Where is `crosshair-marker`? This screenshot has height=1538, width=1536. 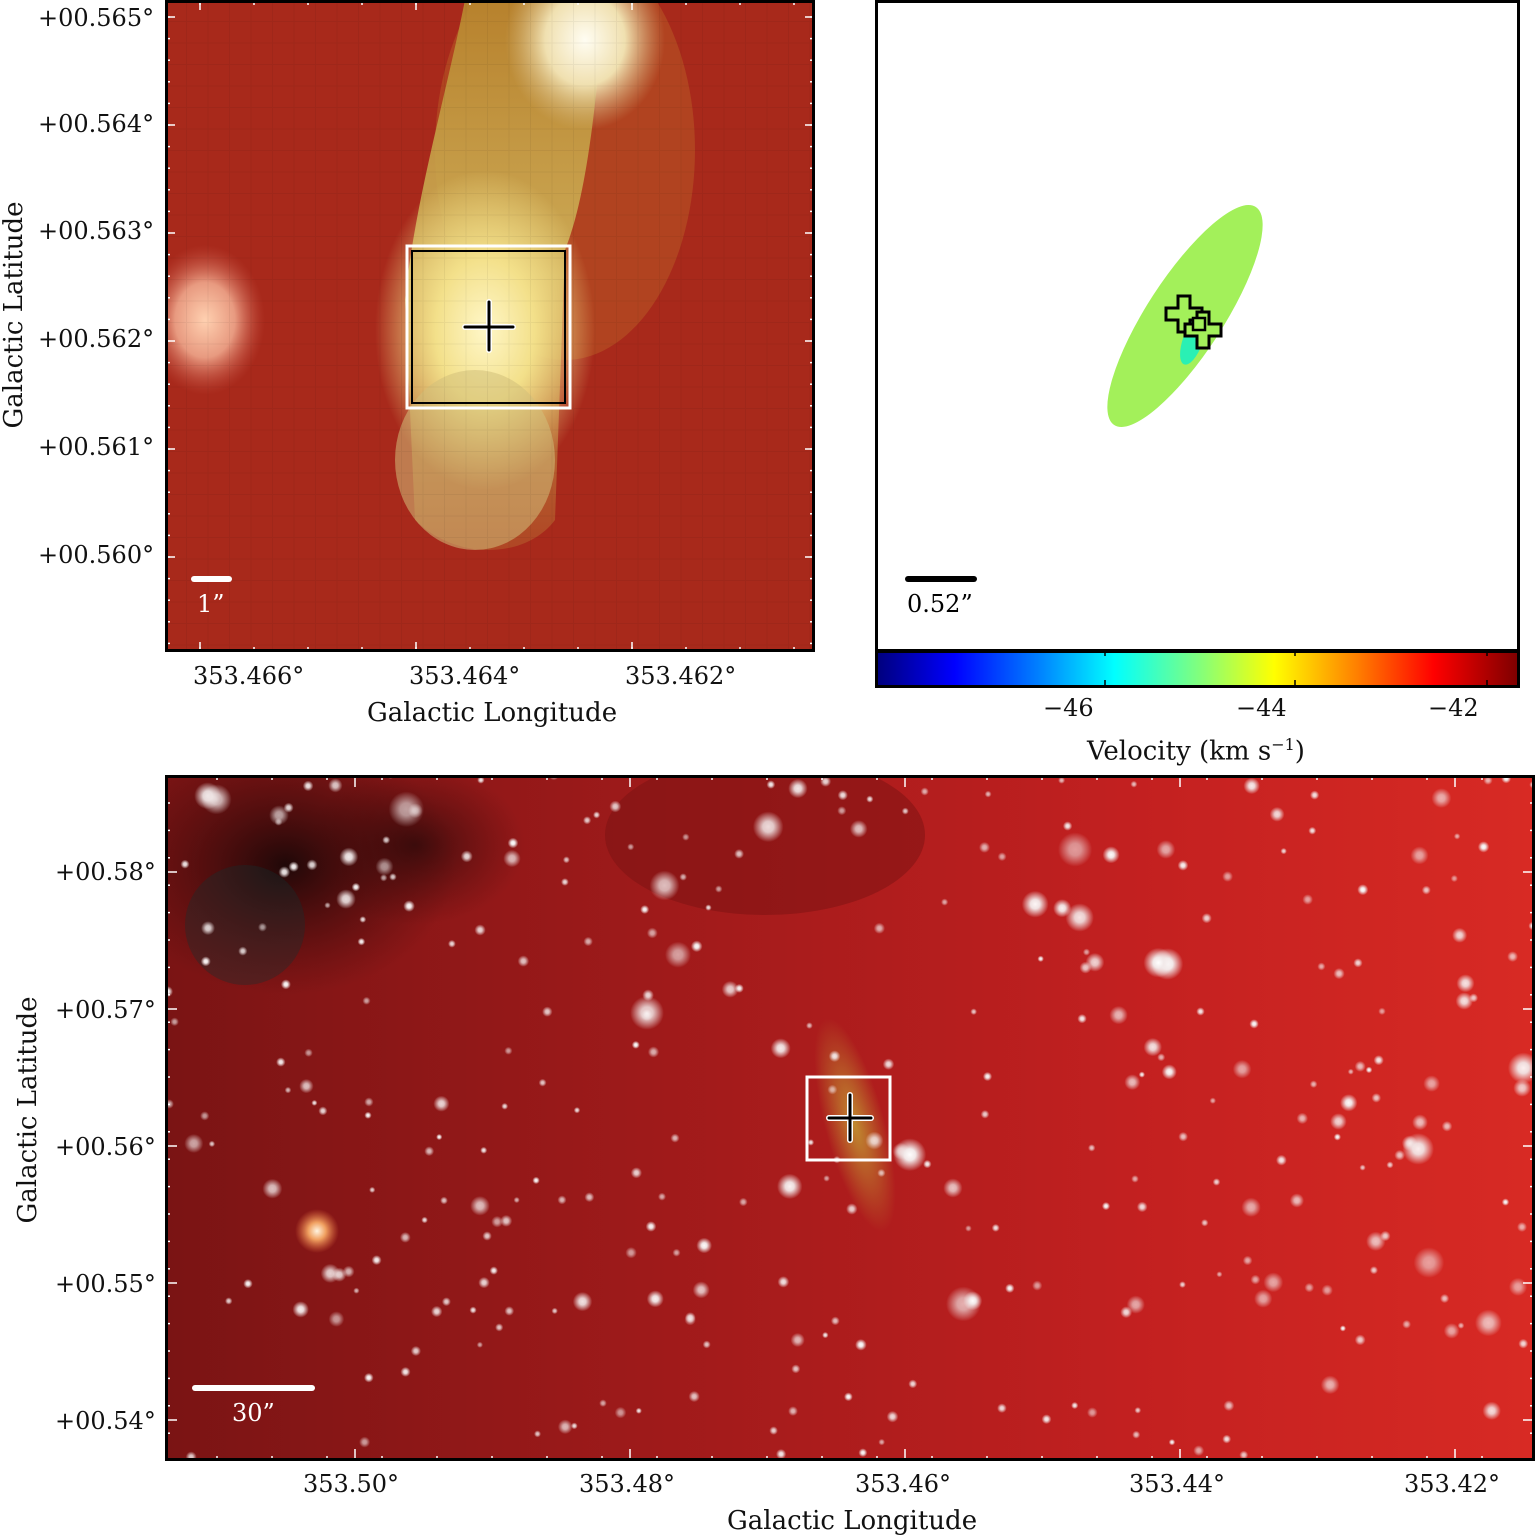
crosshair-marker is located at coordinates (489, 326).